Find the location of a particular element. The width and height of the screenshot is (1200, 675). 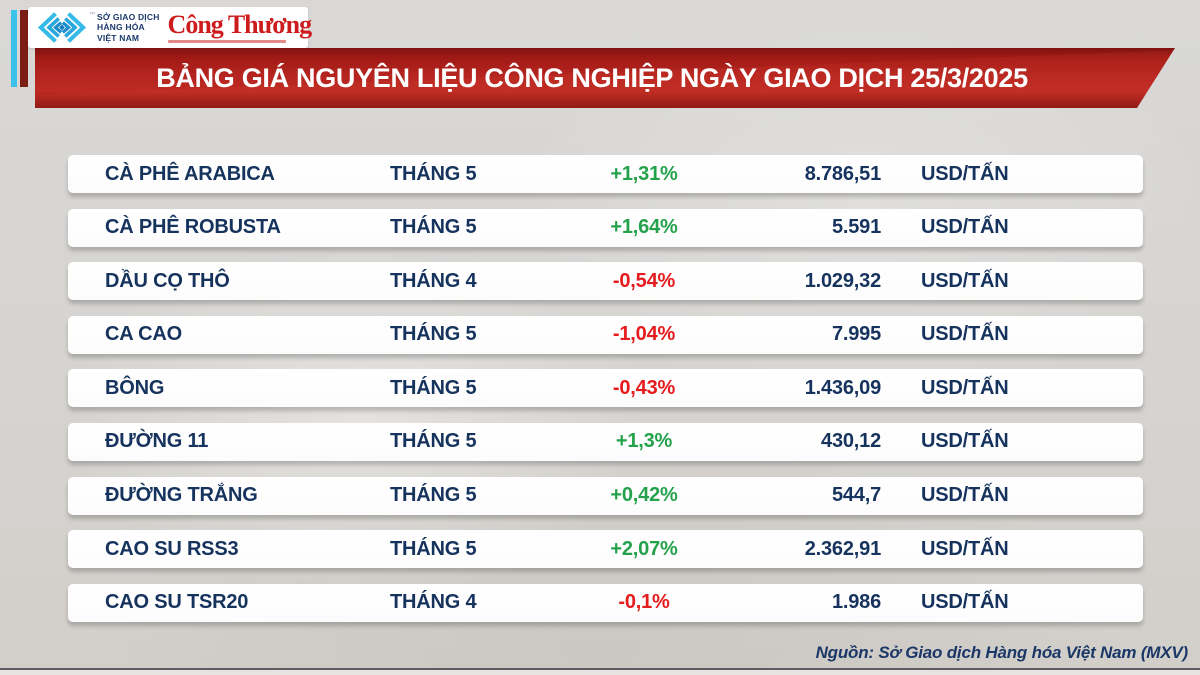

price-value: 430,12 is located at coordinates (851, 441).